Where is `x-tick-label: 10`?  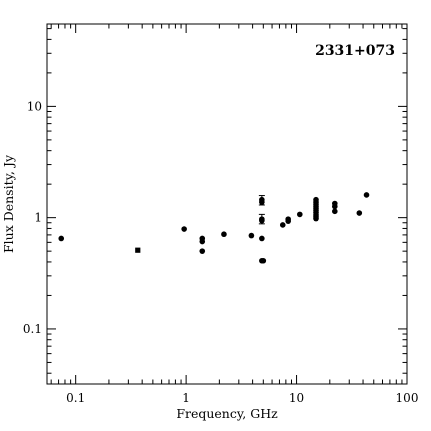 x-tick-label: 10 is located at coordinates (296, 398).